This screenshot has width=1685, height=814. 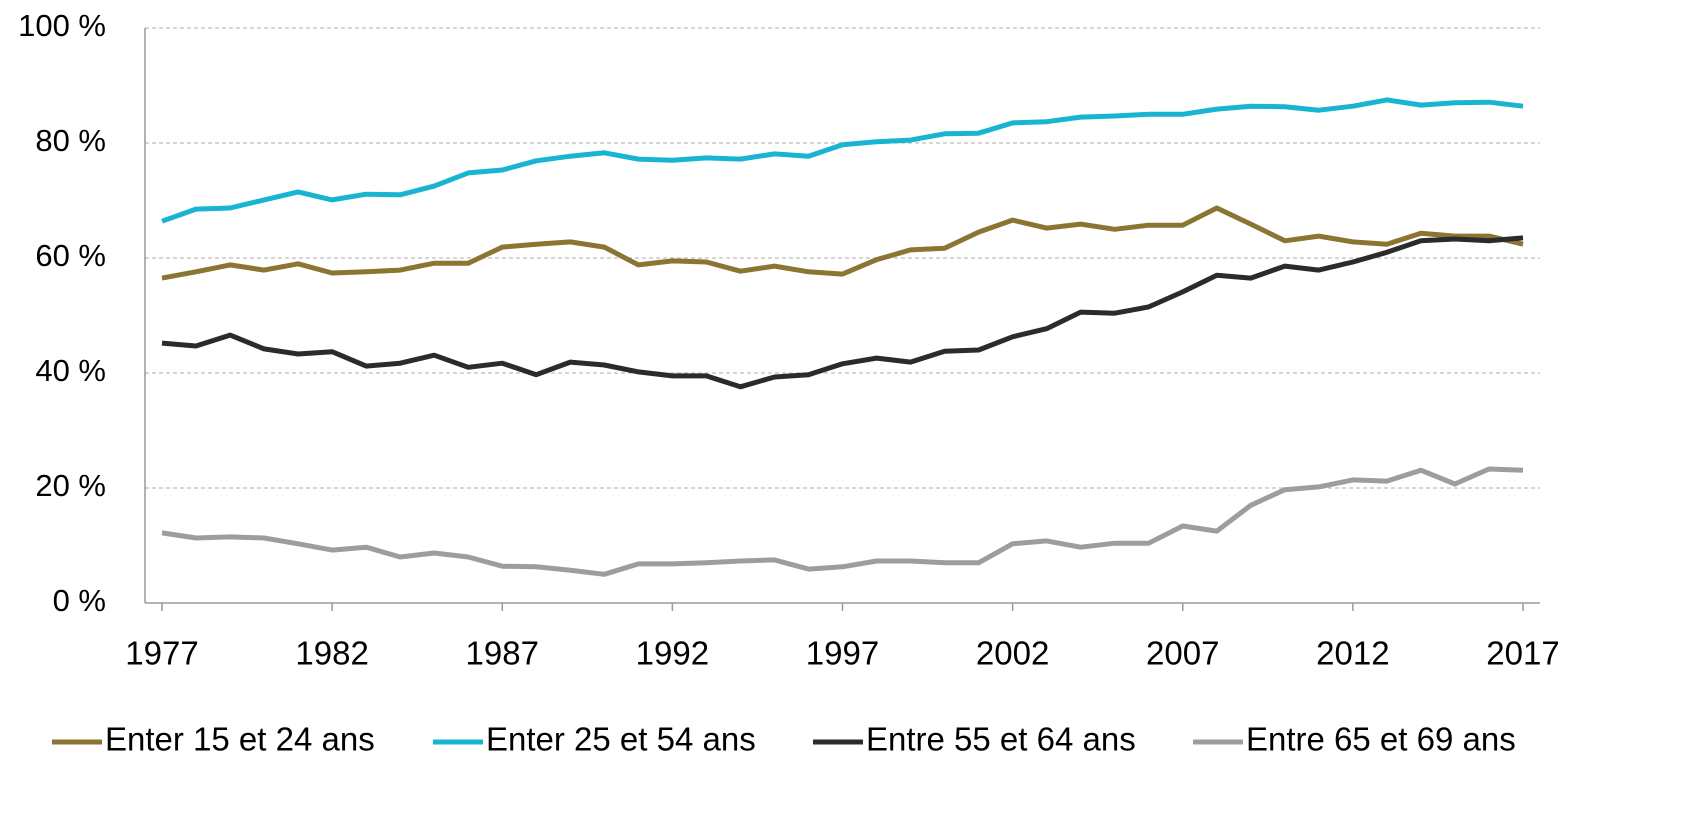 What do you see at coordinates (1001, 739) in the screenshot?
I see `legend-label: Entre 55 et 64 ans` at bounding box center [1001, 739].